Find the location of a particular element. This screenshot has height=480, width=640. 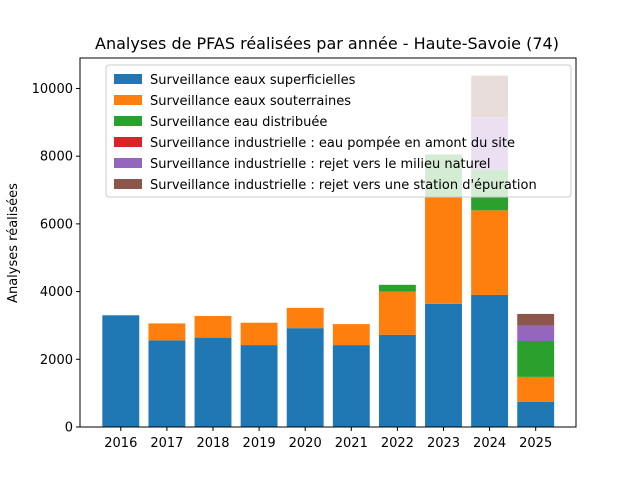

y-axis-label: Analyses réalisées is located at coordinates (13, 243).